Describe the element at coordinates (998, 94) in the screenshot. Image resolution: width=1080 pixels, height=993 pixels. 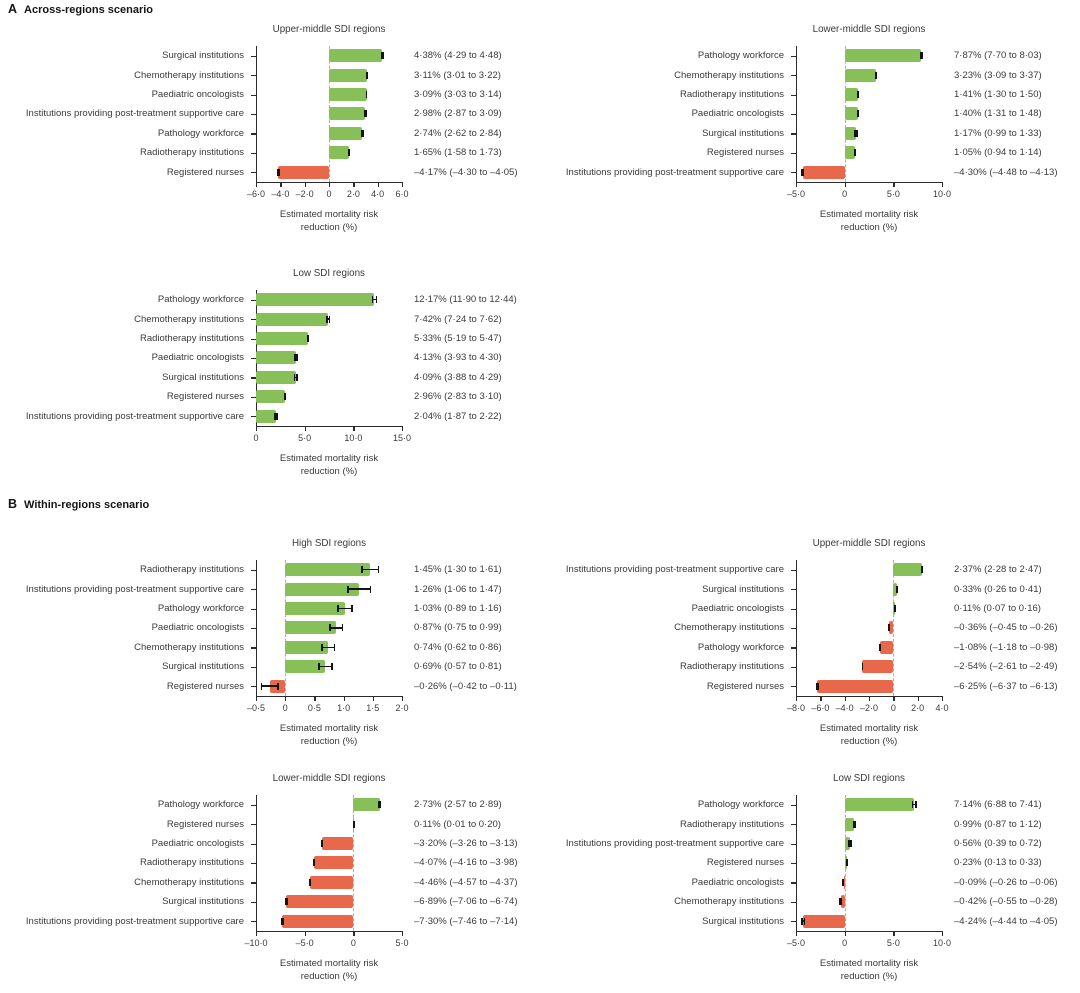
I see `value-label: 1·41% (1·30 to 1·50)` at that location.